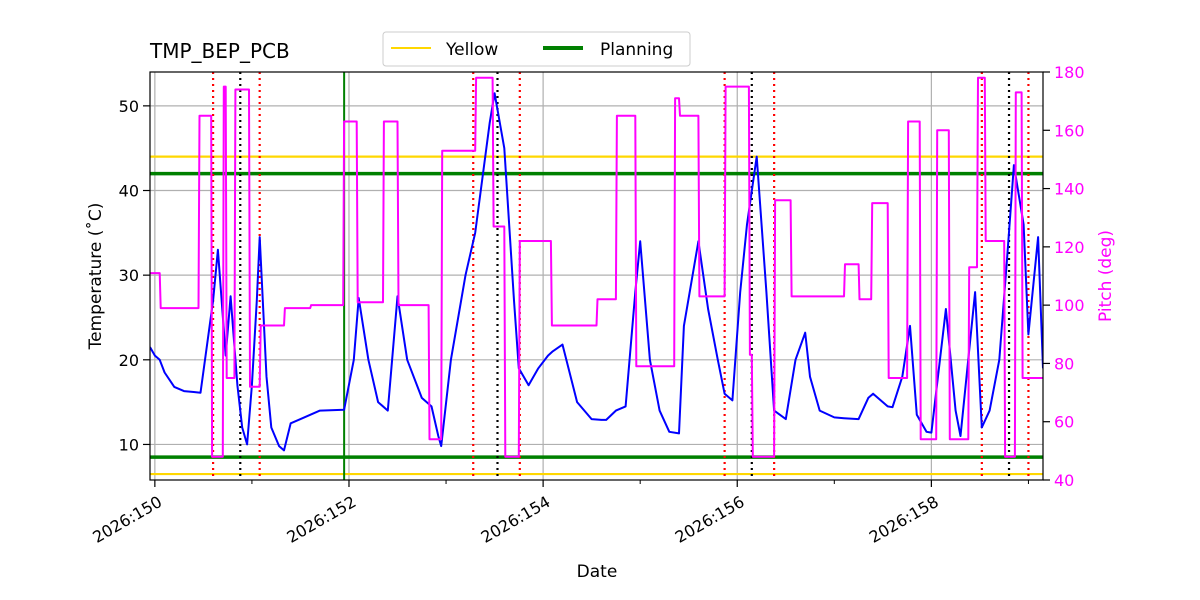  What do you see at coordinates (1069, 247) in the screenshot?
I see `y2-tick-label: 120` at bounding box center [1069, 247].